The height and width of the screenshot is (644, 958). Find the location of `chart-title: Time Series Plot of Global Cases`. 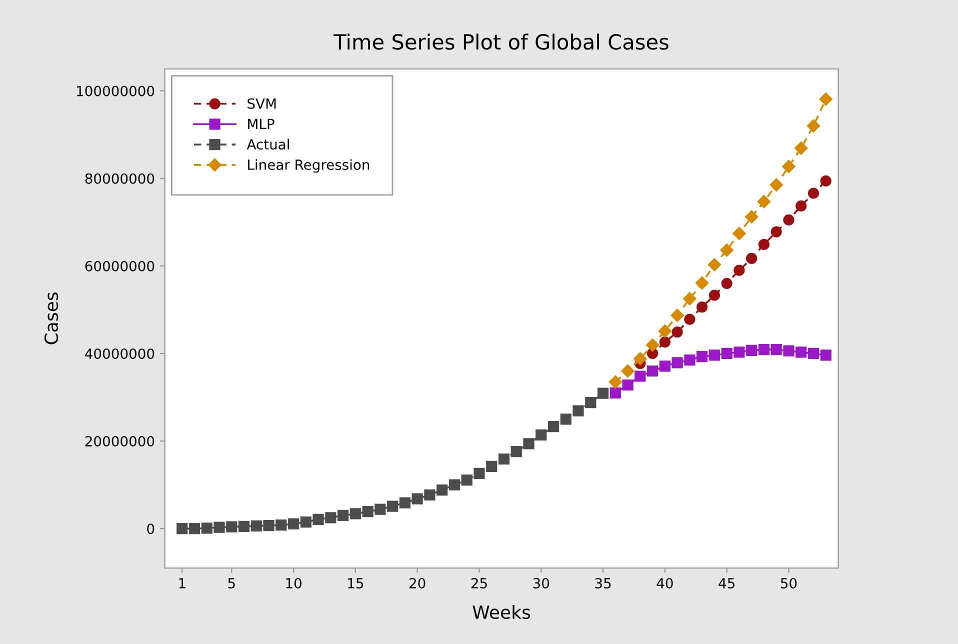

chart-title: Time Series Plot of Global Cases is located at coordinates (501, 42).